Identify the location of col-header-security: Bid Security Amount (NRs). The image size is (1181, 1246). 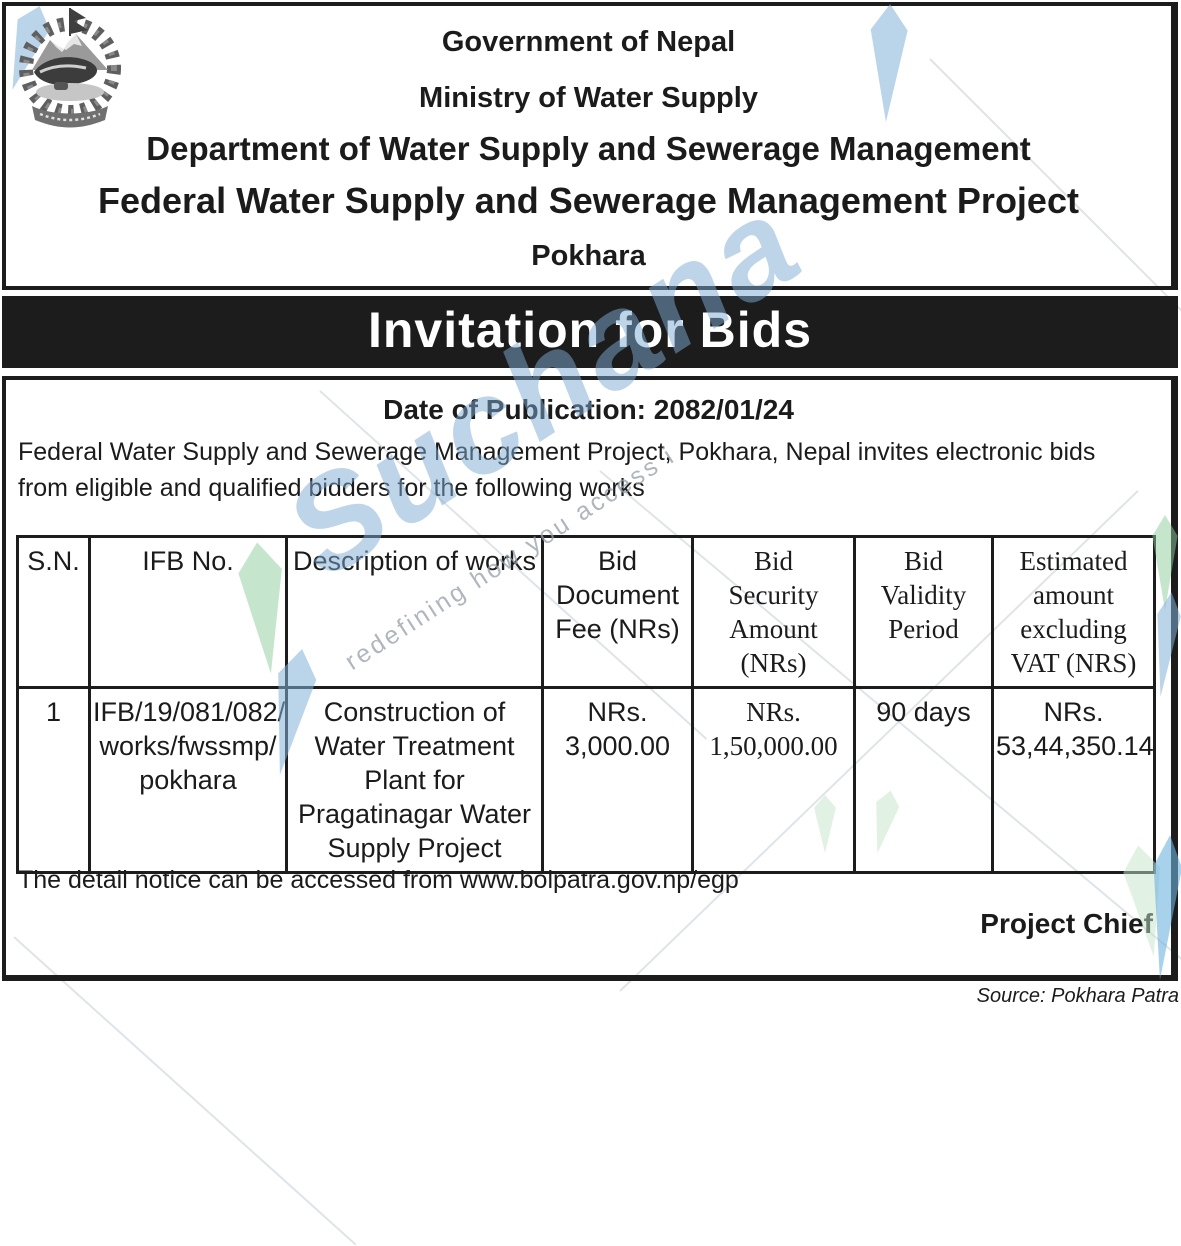
(773, 612).